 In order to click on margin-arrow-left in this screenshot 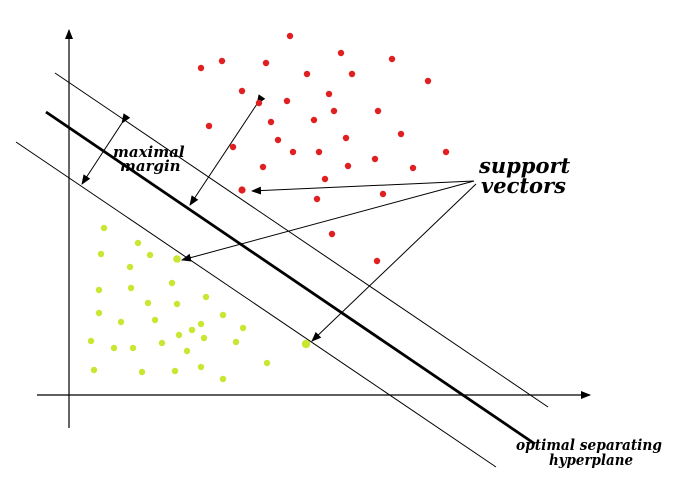, I will do `click(106, 149)`.